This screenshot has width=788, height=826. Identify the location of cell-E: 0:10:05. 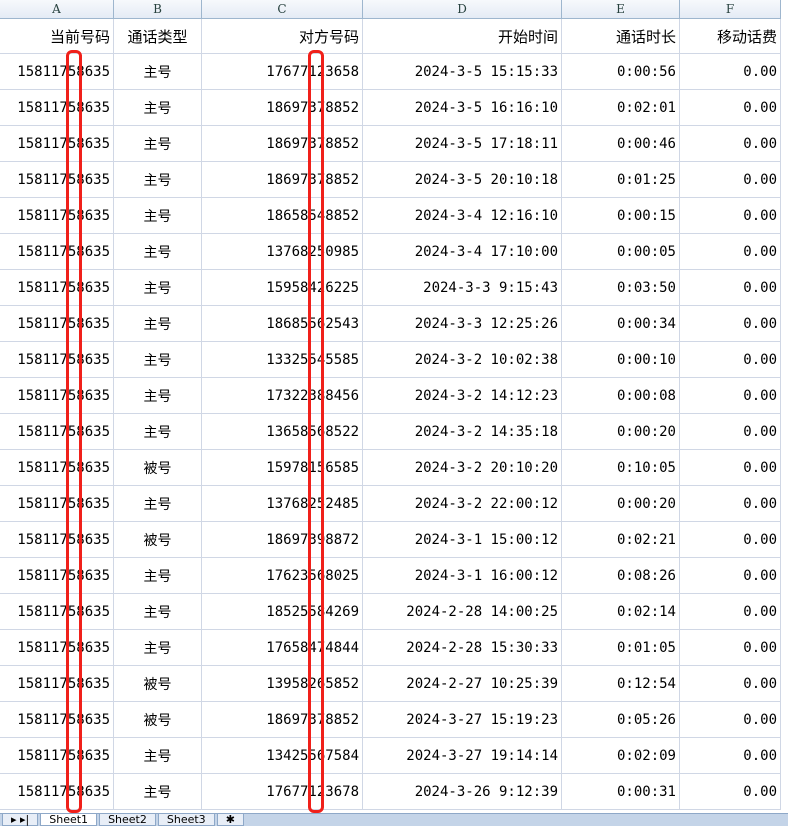
(621, 467).